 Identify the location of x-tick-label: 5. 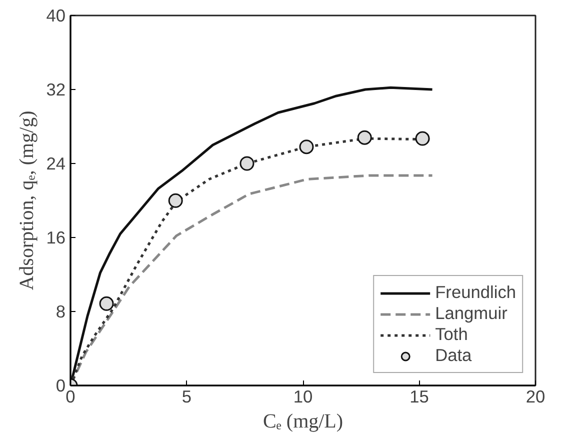
(187, 396).